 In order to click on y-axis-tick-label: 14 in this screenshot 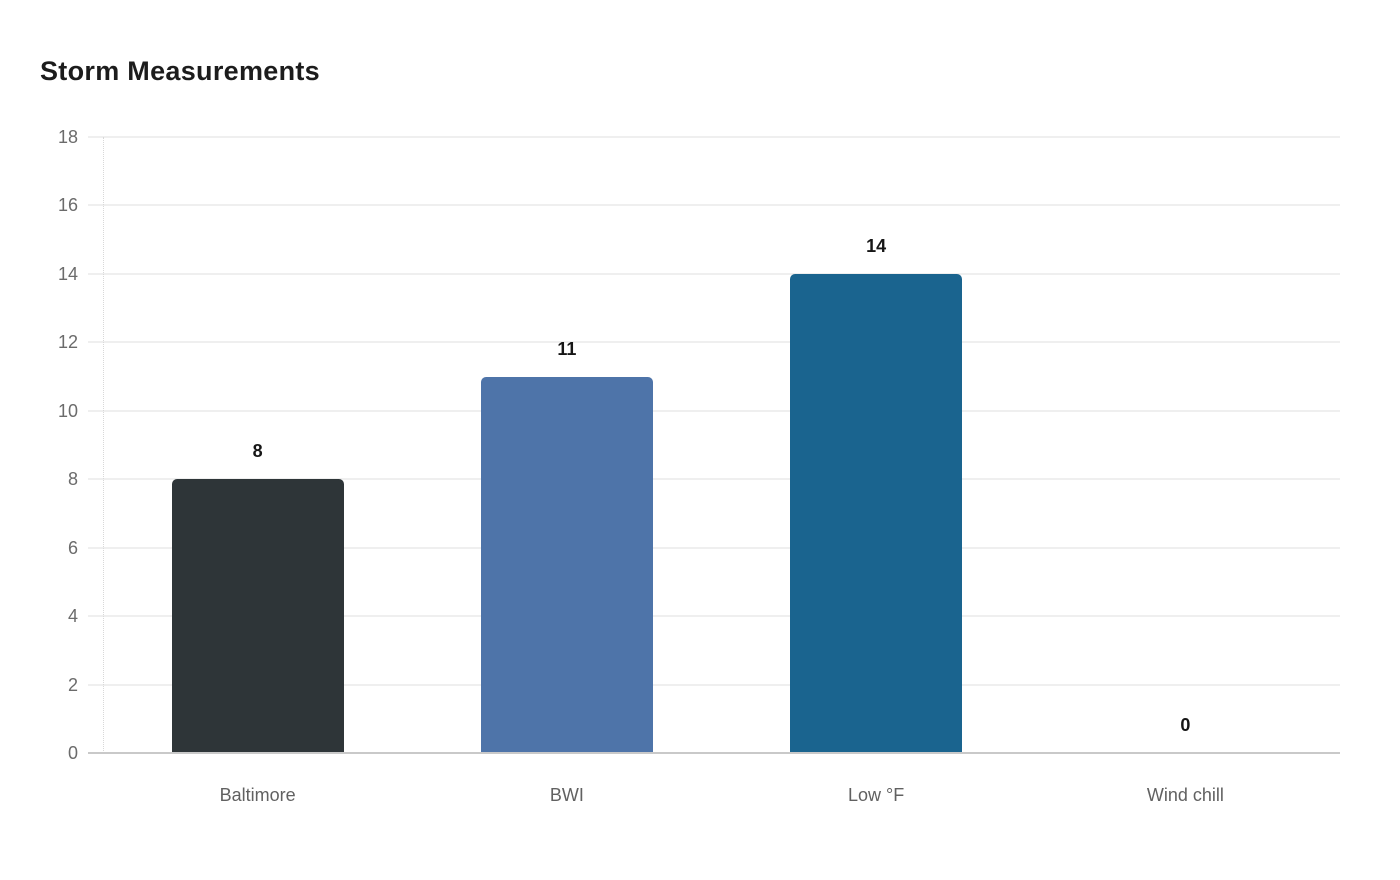, I will do `click(67, 273)`.